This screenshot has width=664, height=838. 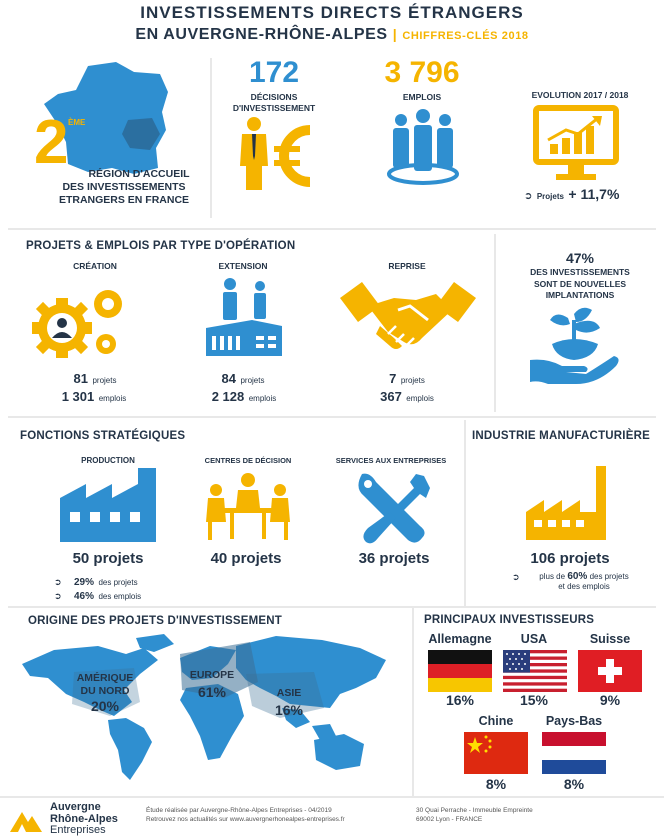 I want to click on industry-title: INDUSTRIE MANUFACTURIÈRE, so click(x=561, y=436).